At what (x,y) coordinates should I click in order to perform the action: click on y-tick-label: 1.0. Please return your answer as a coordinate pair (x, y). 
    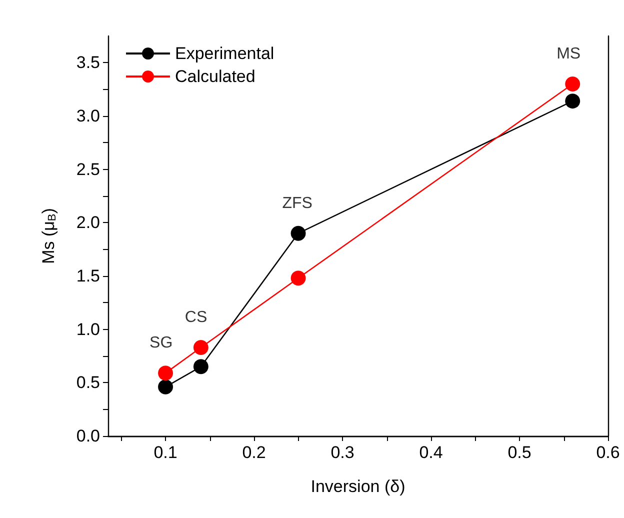
    Looking at the image, I should click on (88, 329).